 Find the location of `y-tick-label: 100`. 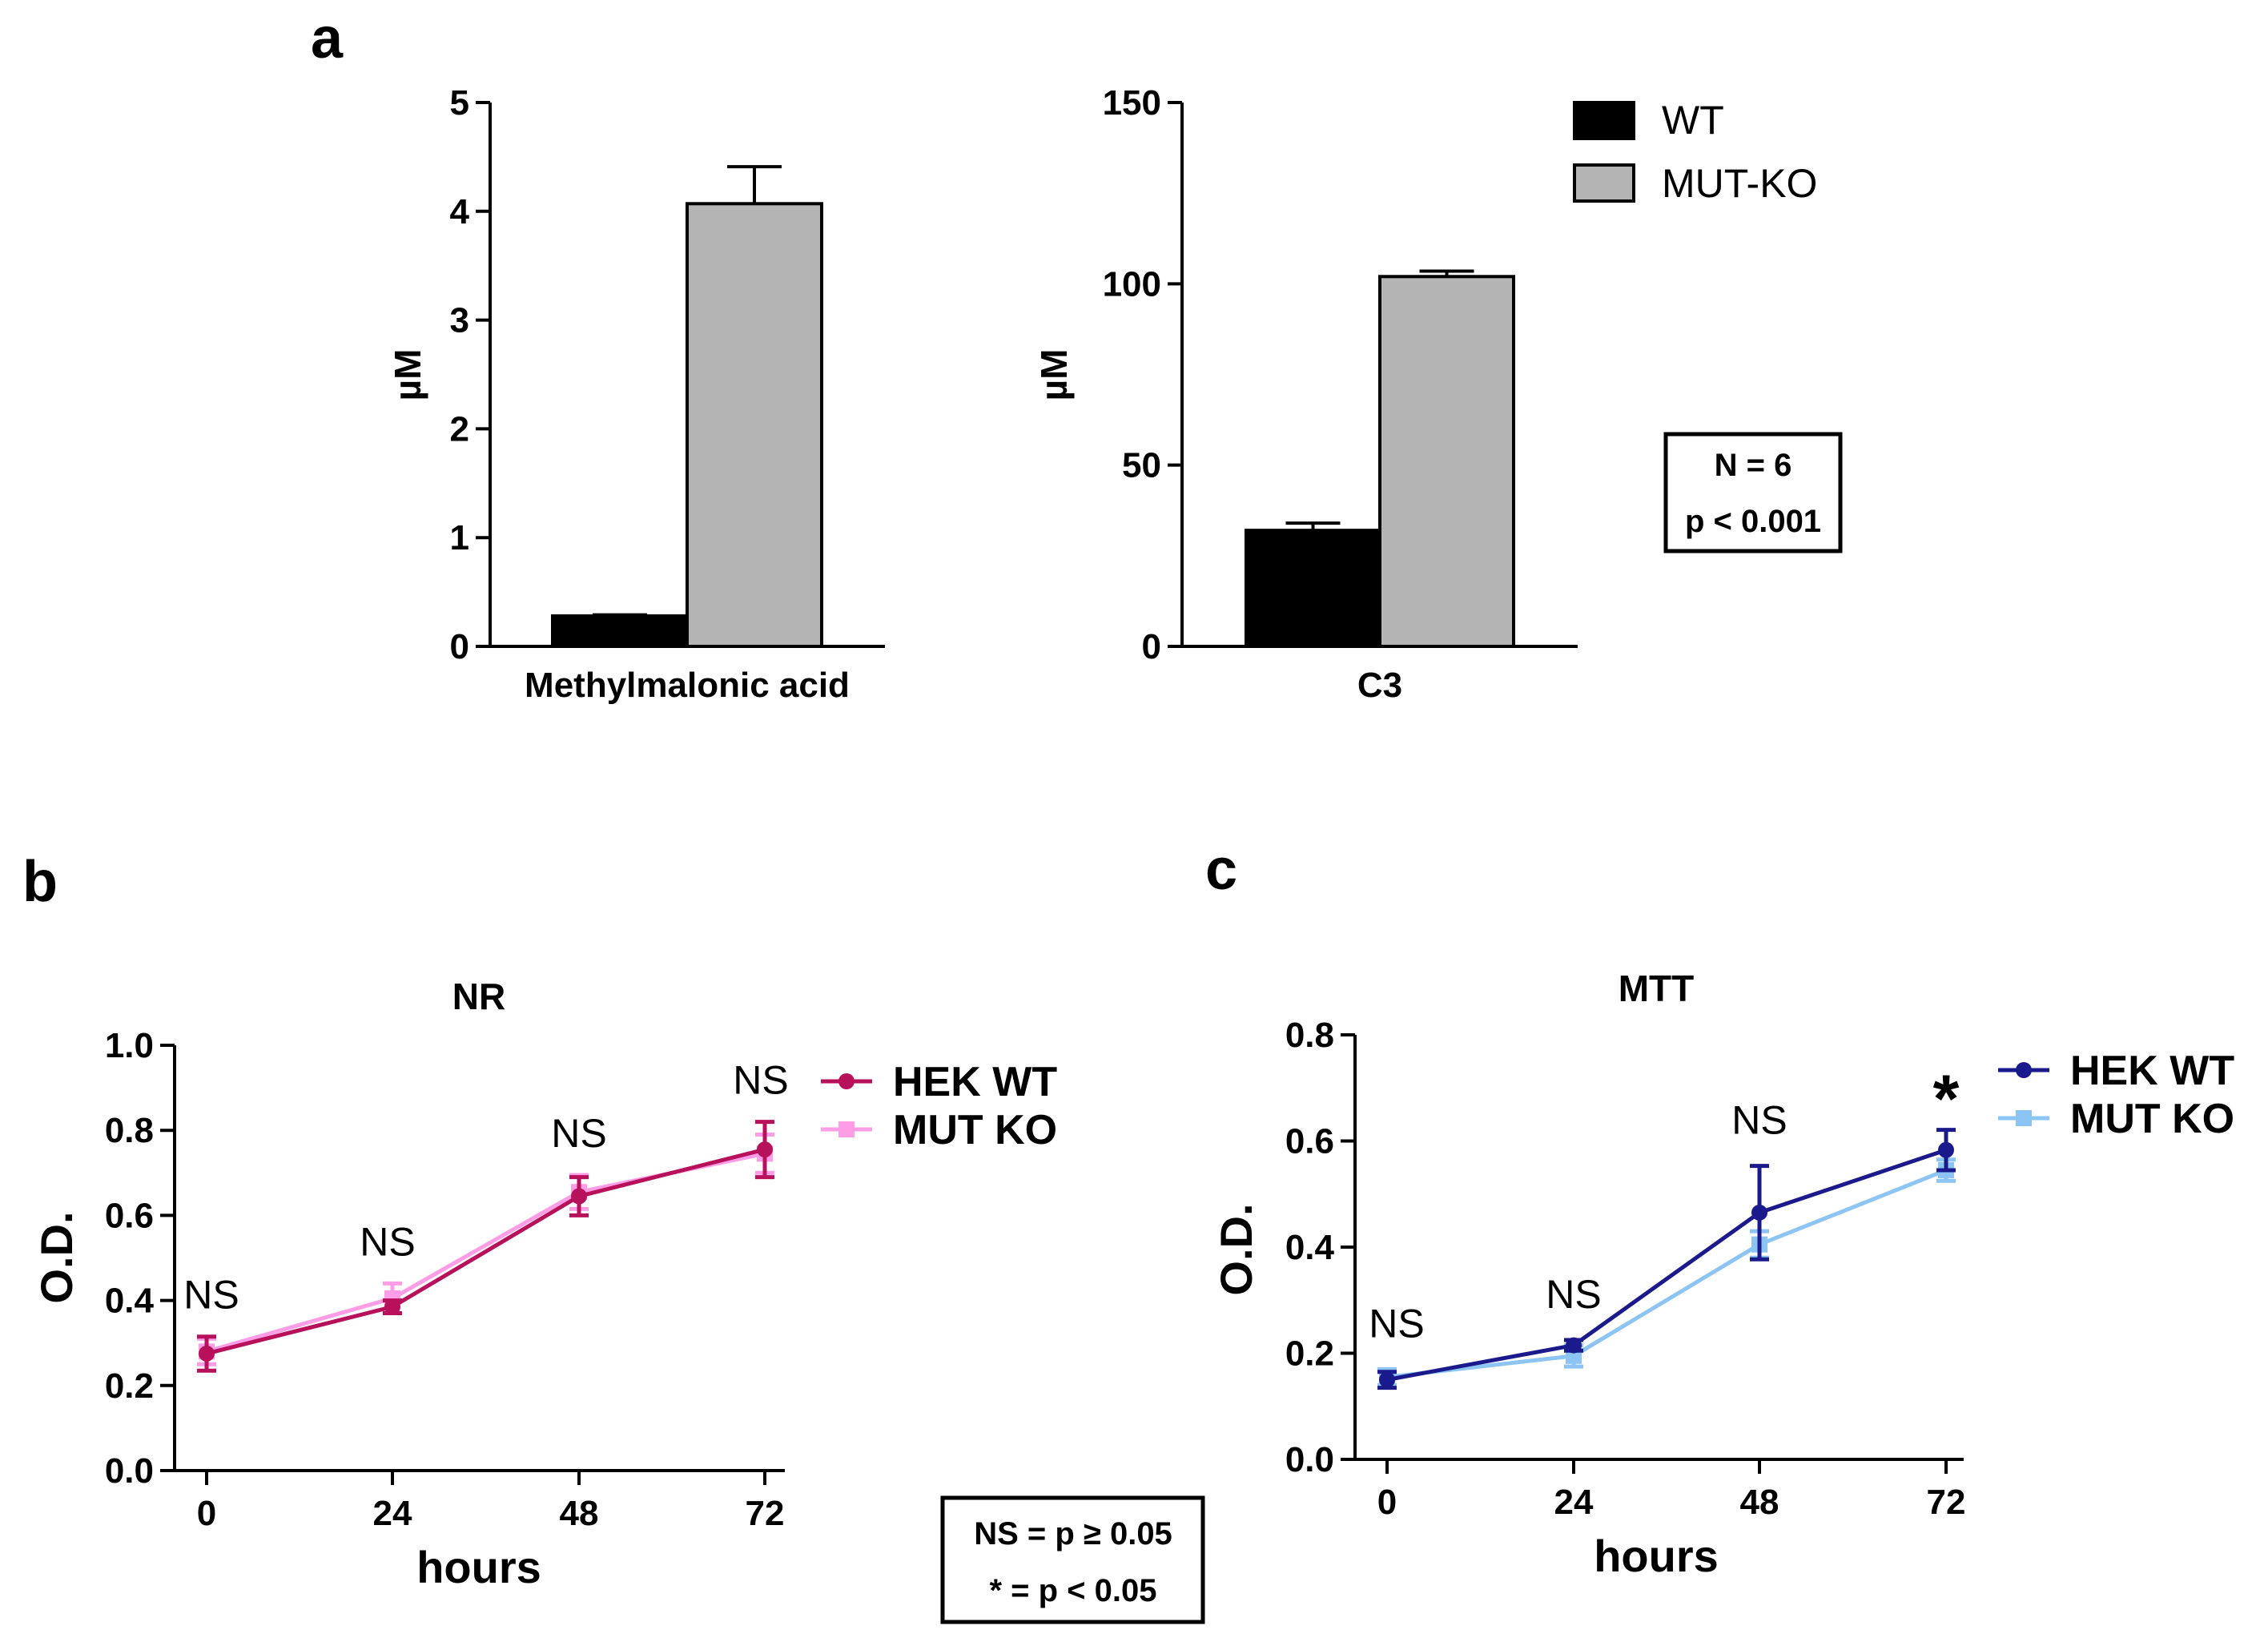

y-tick-label: 100 is located at coordinates (1132, 284).